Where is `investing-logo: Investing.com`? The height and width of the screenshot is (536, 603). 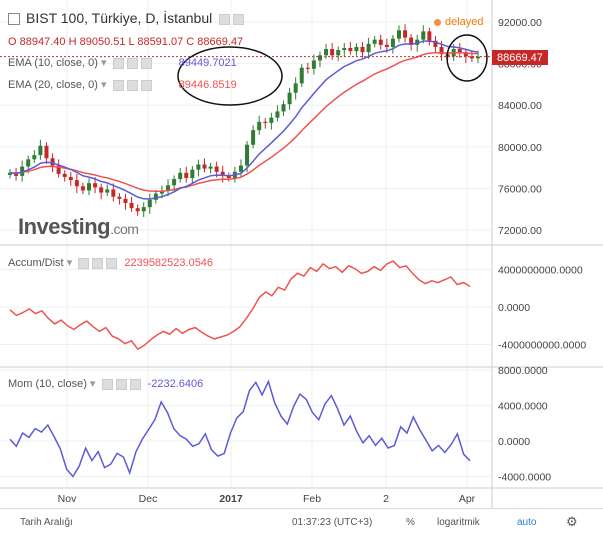 investing-logo: Investing.com is located at coordinates (78, 227).